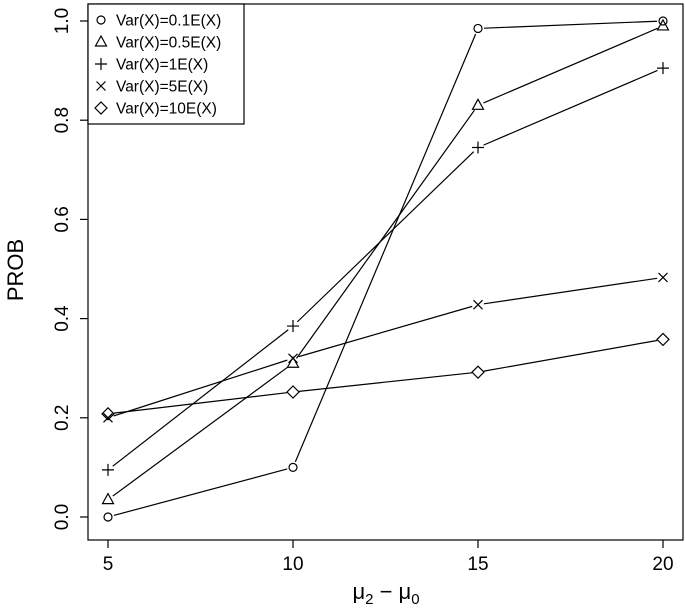 The height and width of the screenshot is (609, 685). I want to click on x-tick-label: 15, so click(477, 564).